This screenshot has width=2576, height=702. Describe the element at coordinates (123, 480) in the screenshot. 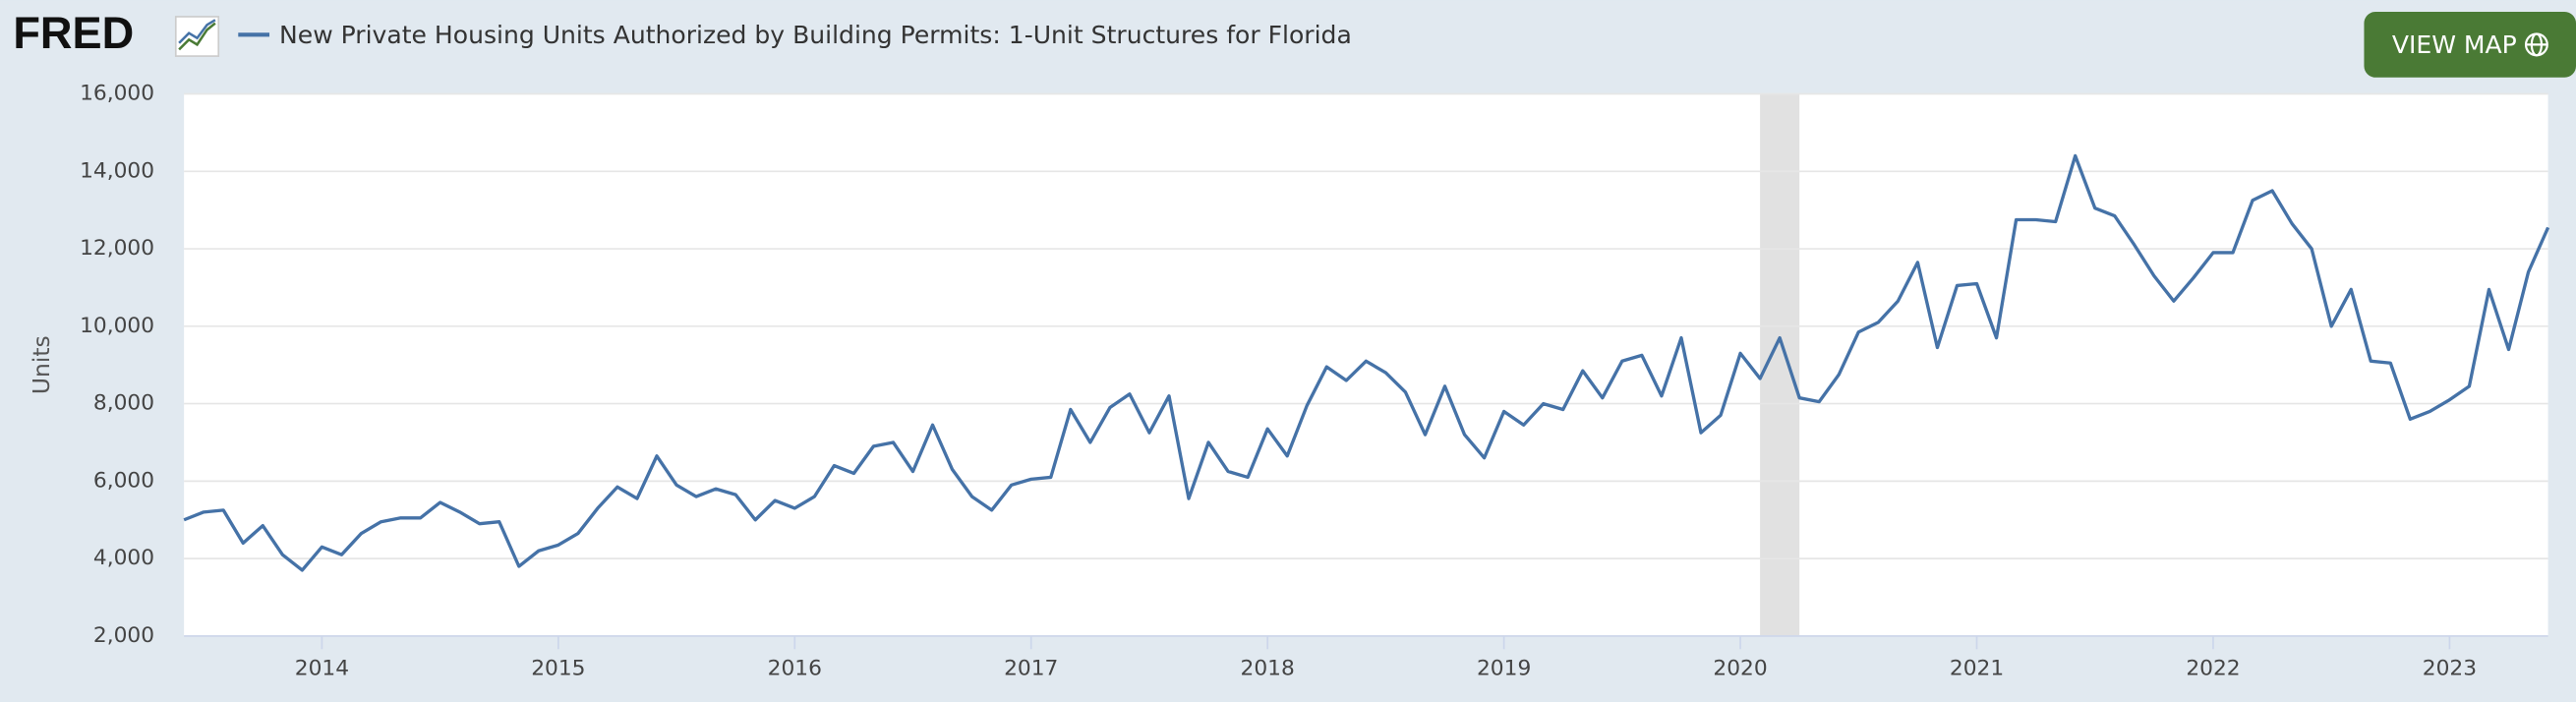

I see `y-tick-label: 6,000` at that location.